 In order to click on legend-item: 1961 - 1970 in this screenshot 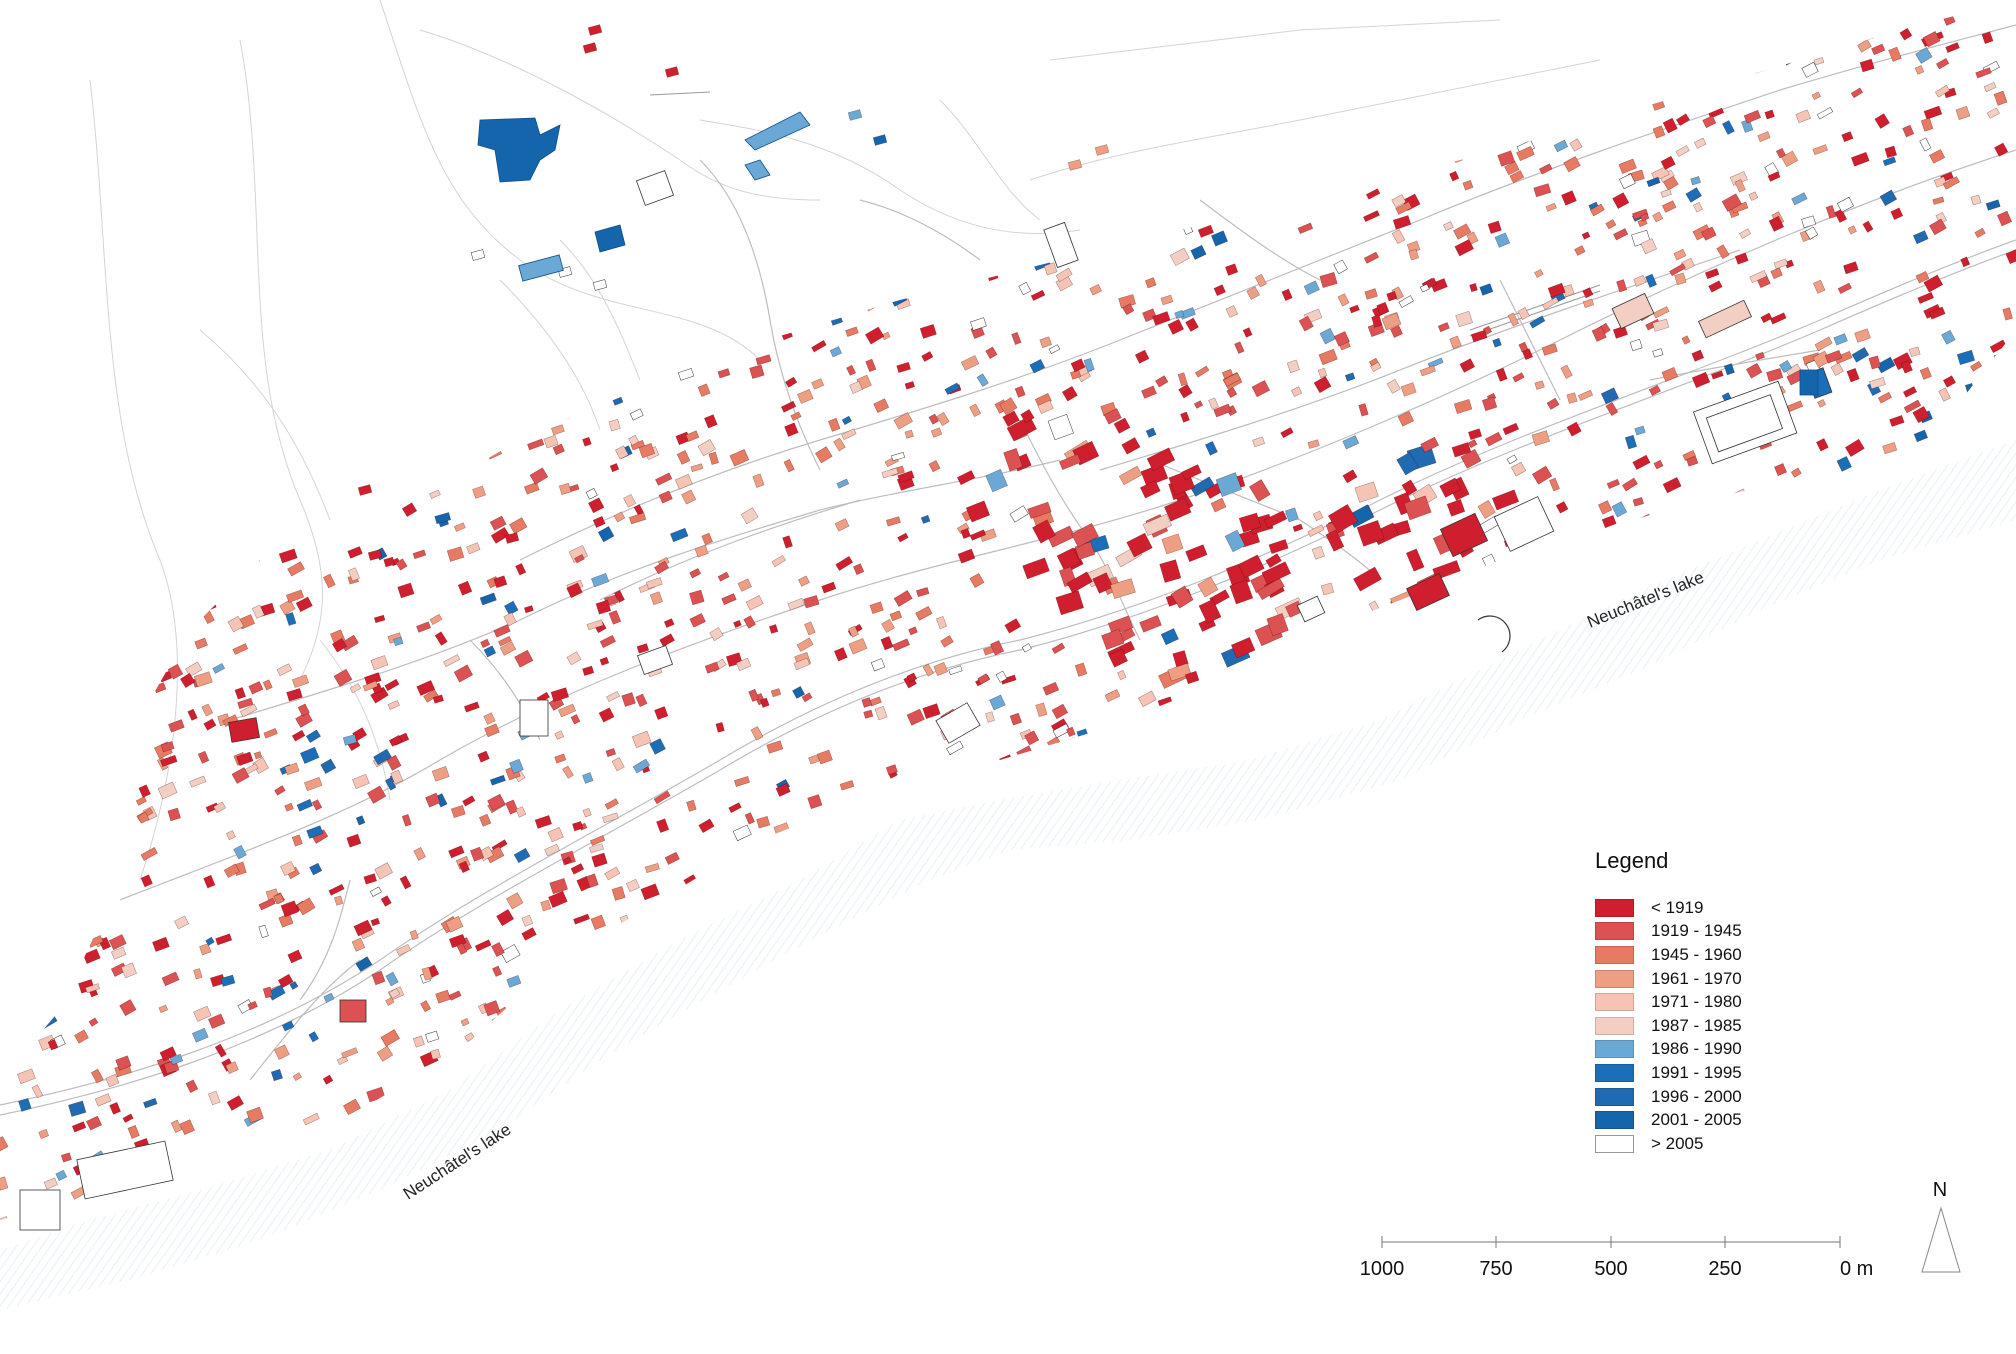, I will do `click(1715, 979)`.